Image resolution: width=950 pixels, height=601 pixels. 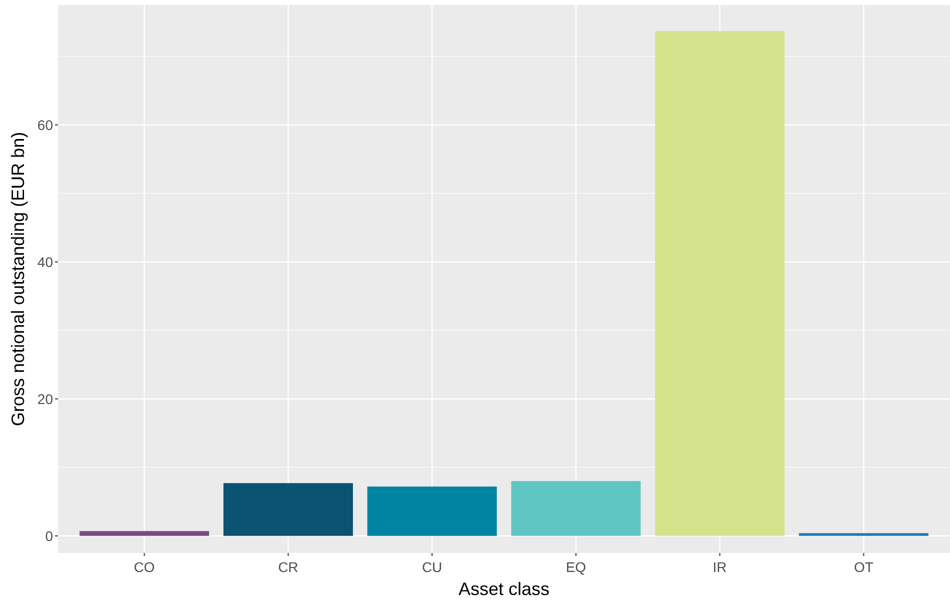 I want to click on x-tick-label: CR, so click(x=288, y=567).